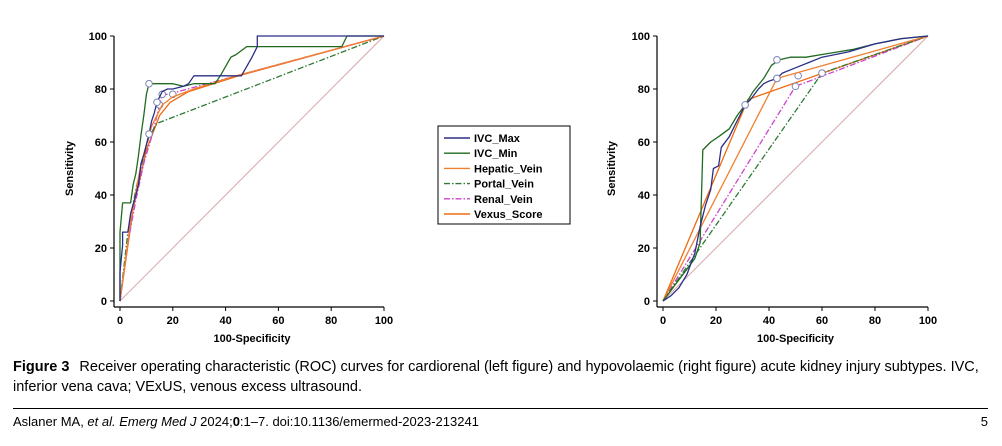 The height and width of the screenshot is (446, 1002). I want to click on legend-label-vexus-score: Vexus_Score, so click(508, 215).